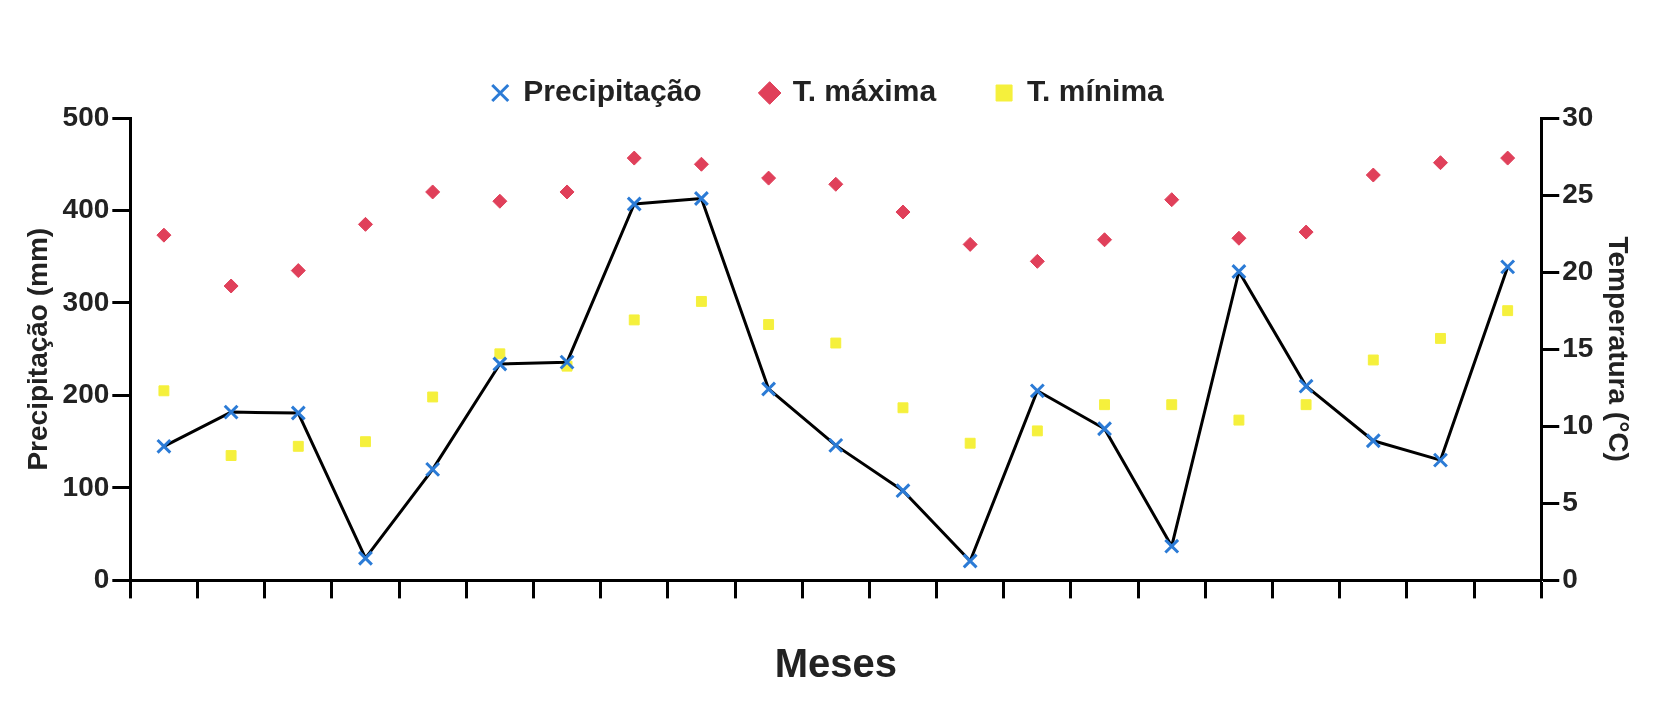 This screenshot has width=1660, height=716. I want to click on y-tick-label: 500, so click(86, 116).